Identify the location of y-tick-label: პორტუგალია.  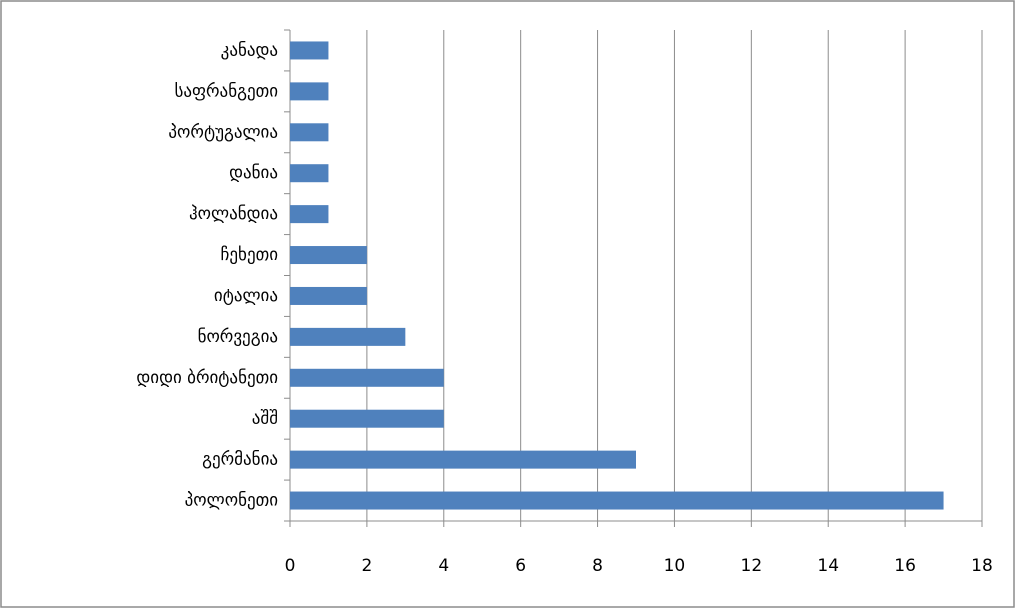
(223, 132).